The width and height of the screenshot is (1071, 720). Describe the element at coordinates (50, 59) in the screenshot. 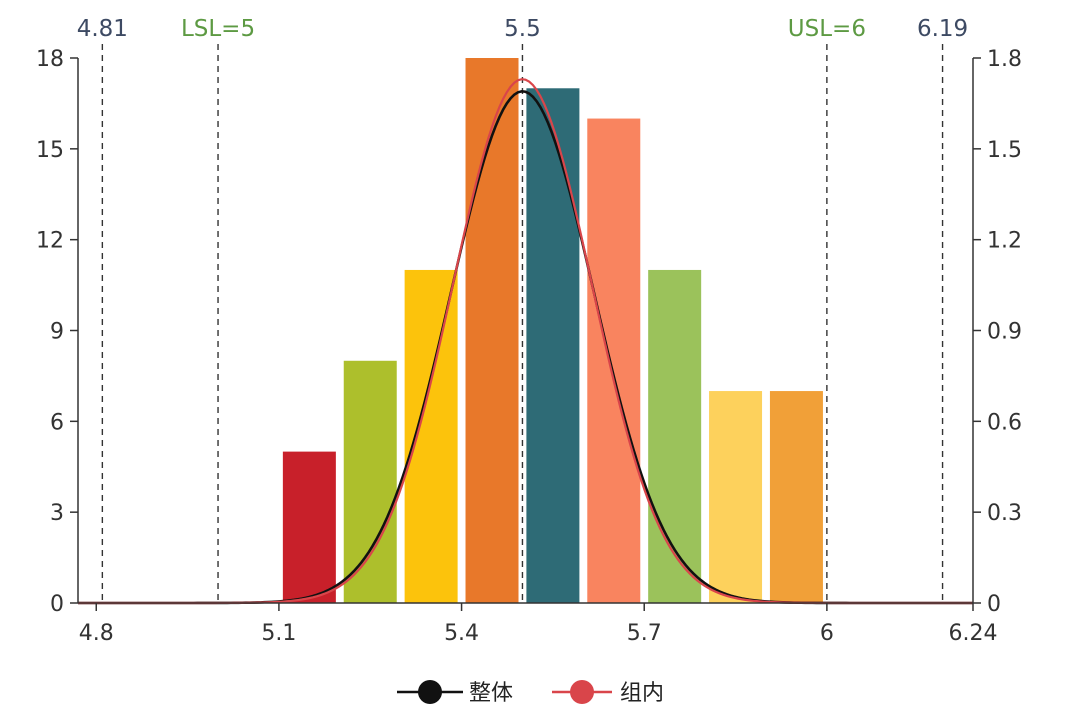

I see `y-left-tick-label: 18` at that location.